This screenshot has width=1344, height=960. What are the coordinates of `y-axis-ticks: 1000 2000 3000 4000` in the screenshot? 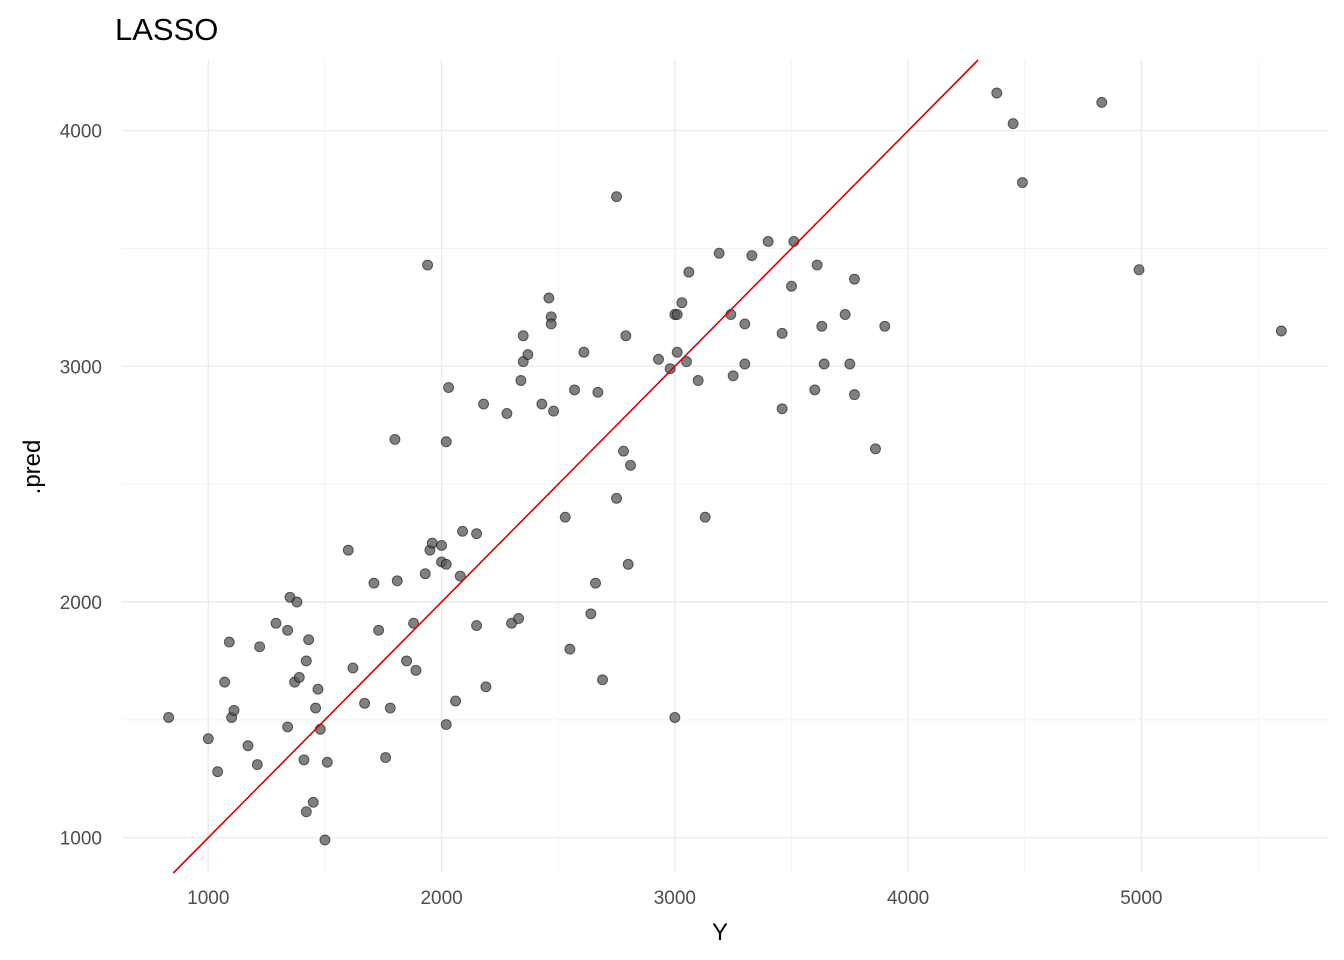 It's located at (81, 486).